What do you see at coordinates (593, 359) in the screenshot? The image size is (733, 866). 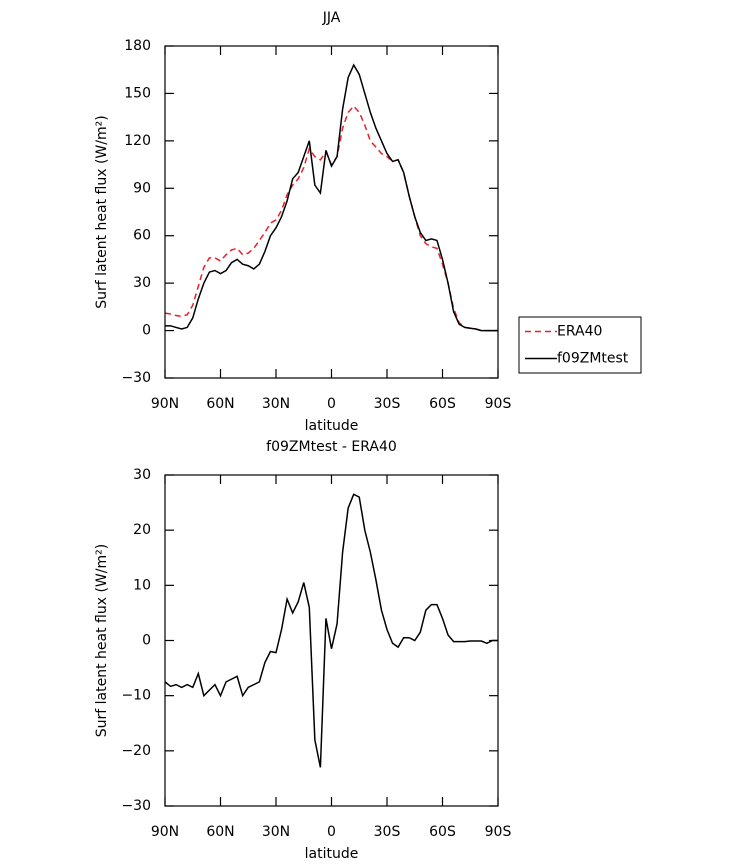 I see `legend-label: f09ZMtest` at bounding box center [593, 359].